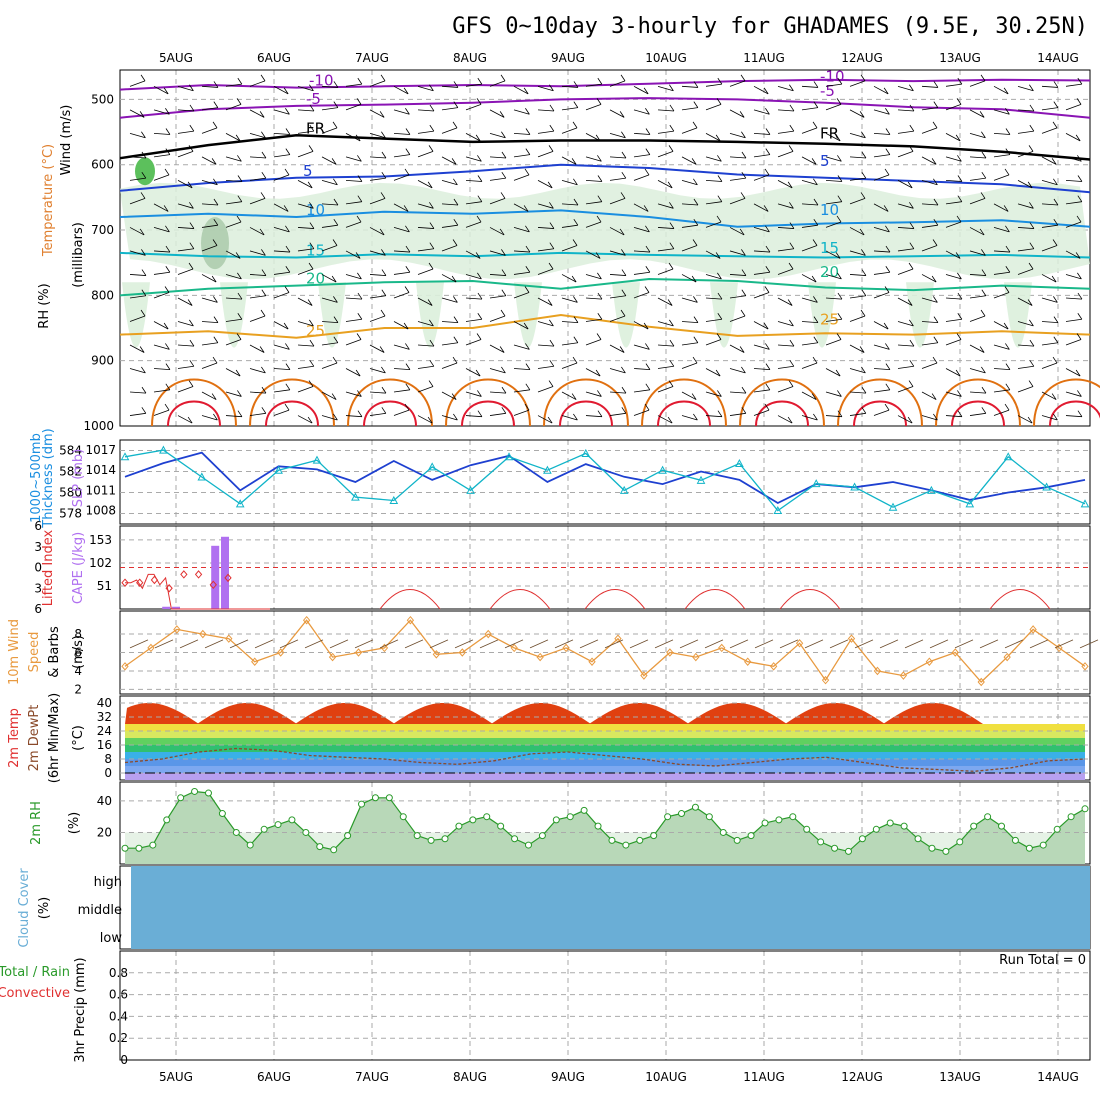 This screenshot has width=1100, height=1100. What do you see at coordinates (100, 540) in the screenshot?
I see `cape-tick-label: 153` at bounding box center [100, 540].